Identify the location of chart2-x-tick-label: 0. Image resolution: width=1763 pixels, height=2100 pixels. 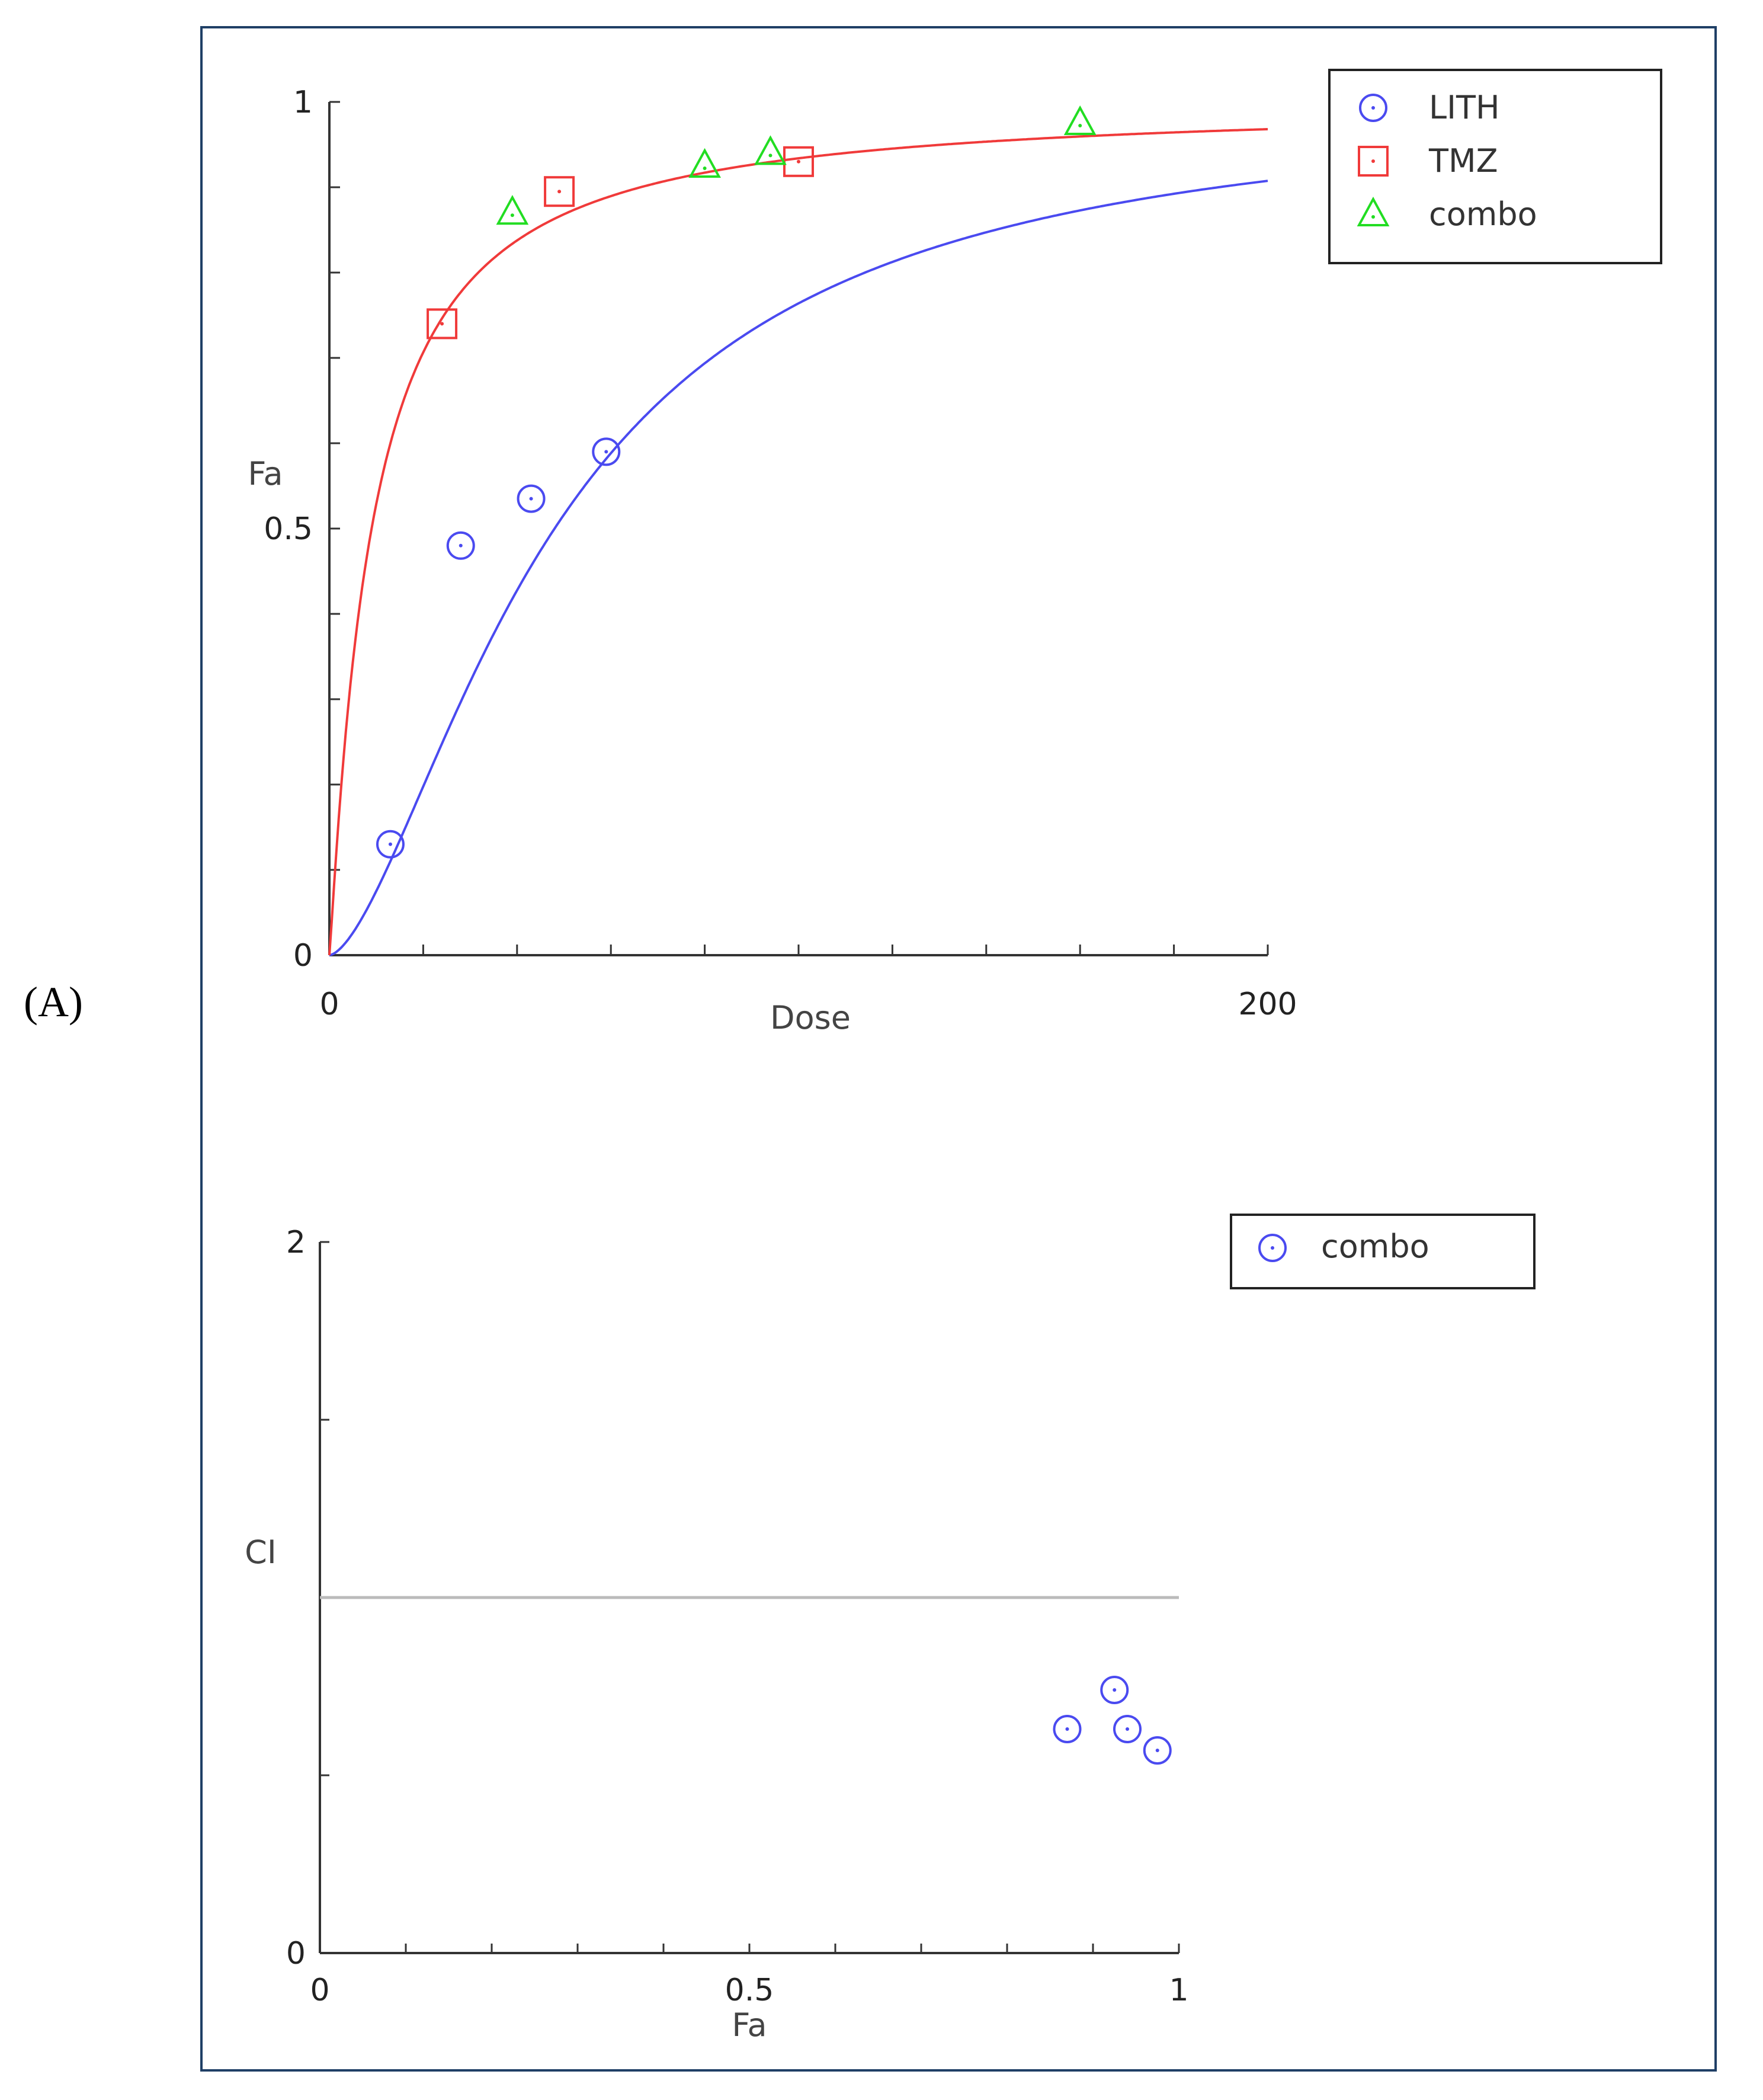
(319, 1990).